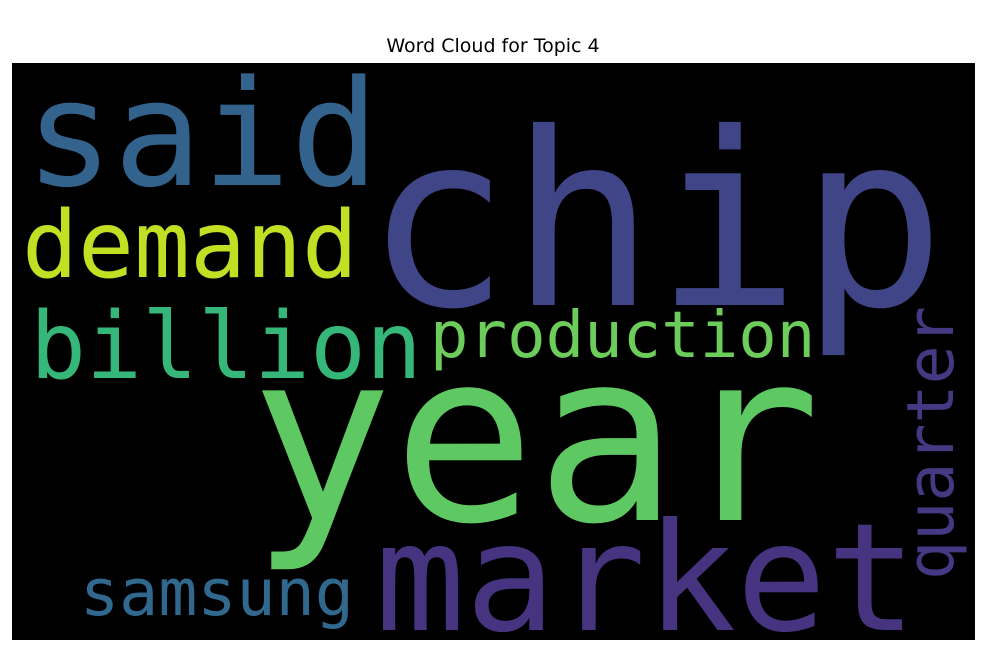 The image size is (988, 651). What do you see at coordinates (931, 443) in the screenshot?
I see `word: quarter` at bounding box center [931, 443].